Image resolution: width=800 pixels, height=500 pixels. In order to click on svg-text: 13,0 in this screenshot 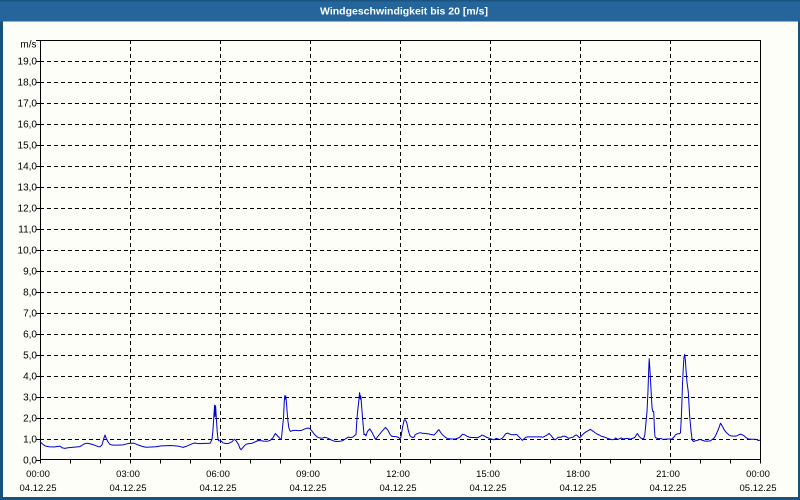, I will do `click(28, 188)`.